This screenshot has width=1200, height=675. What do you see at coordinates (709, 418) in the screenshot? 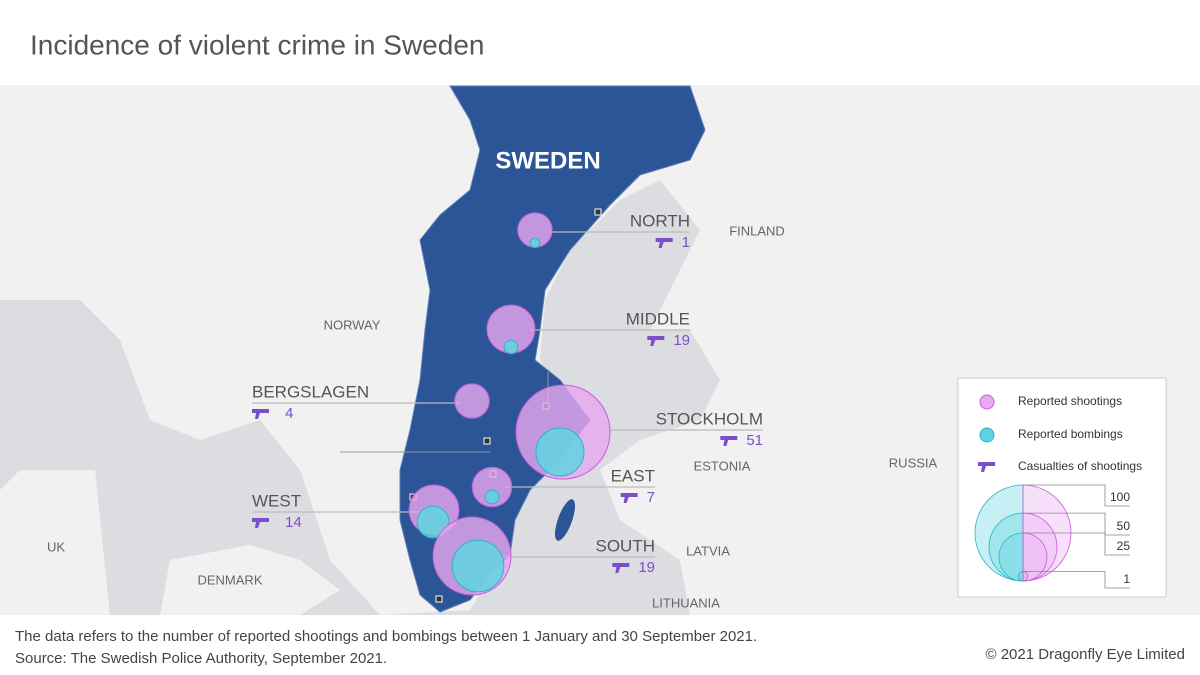
I see `region-name: STOCKHOLM` at bounding box center [709, 418].